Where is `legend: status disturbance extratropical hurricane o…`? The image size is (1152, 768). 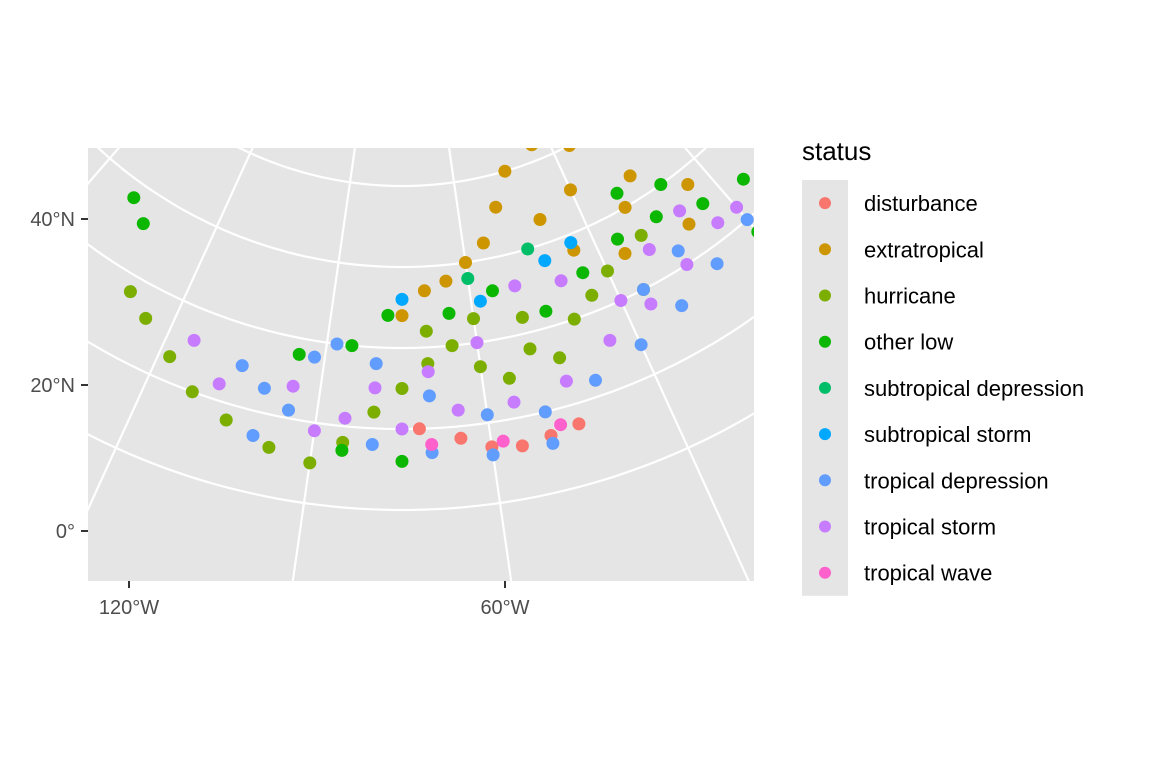 legend: status disturbance extratropical hurricane o… is located at coordinates (943, 366).